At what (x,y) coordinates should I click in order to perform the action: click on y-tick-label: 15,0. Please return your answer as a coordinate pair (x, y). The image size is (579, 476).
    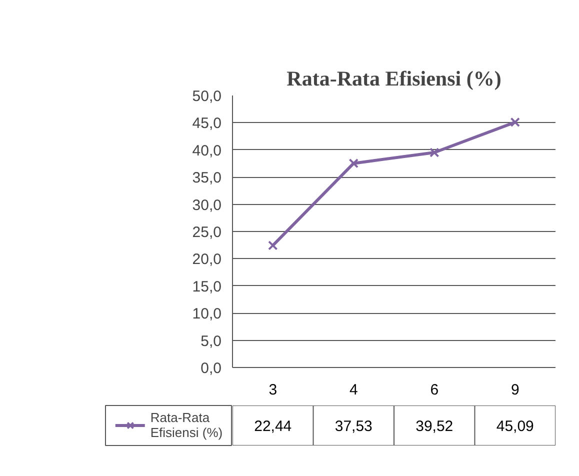
    Looking at the image, I should click on (207, 287).